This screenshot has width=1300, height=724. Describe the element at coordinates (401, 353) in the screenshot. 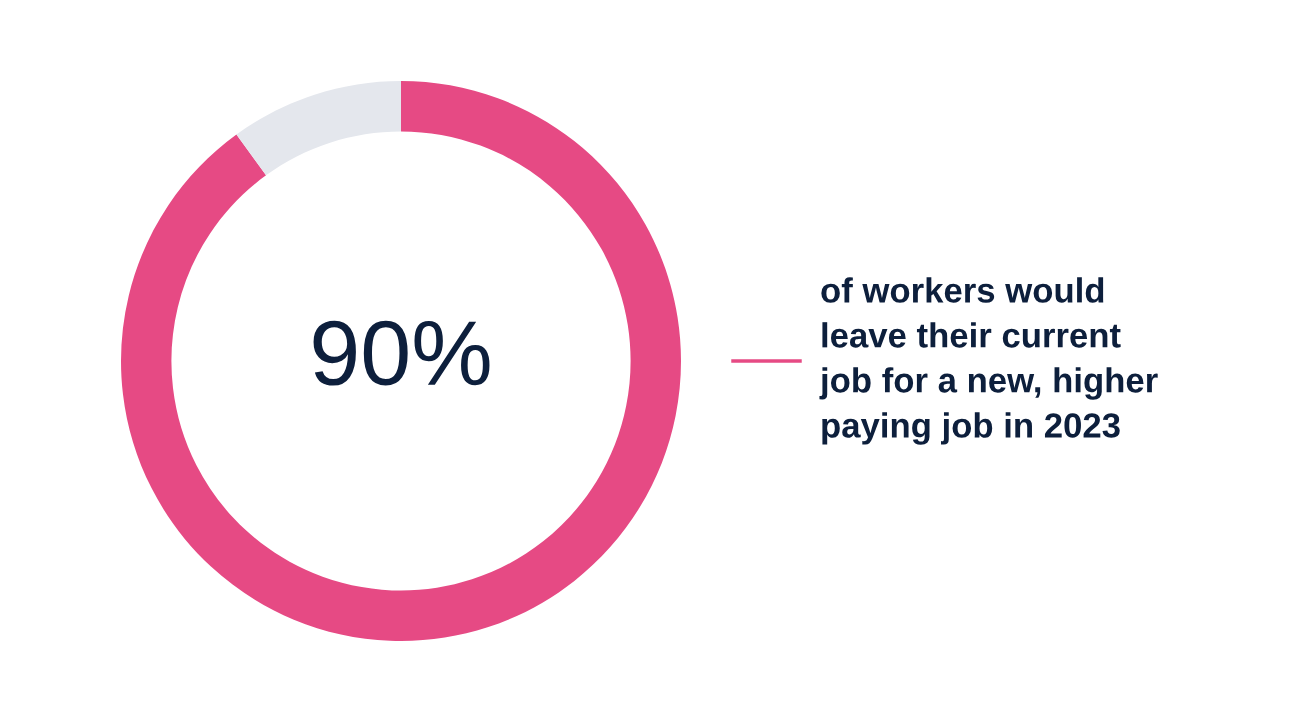

I see `data-label: 90%` at that location.